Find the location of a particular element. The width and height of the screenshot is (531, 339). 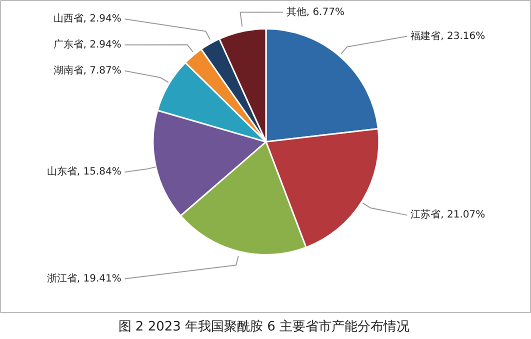

slice-label: 其他, 6.77% is located at coordinates (315, 12).